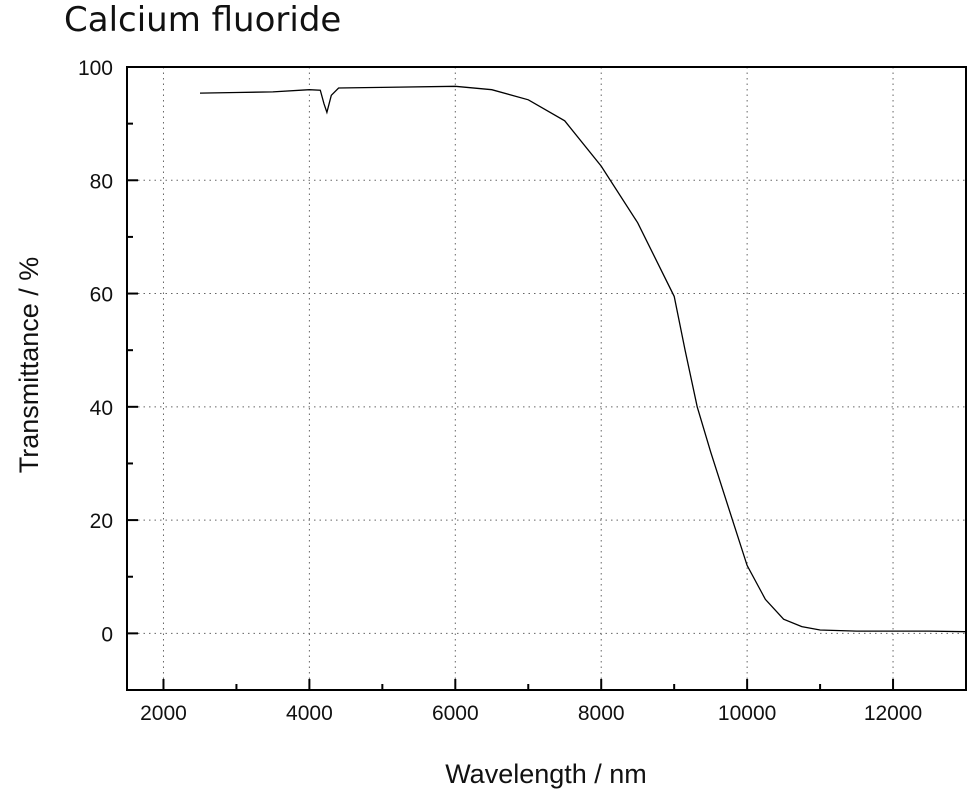 Image resolution: width=980 pixels, height=800 pixels. What do you see at coordinates (101, 181) in the screenshot?
I see `y-tick-label: 80` at bounding box center [101, 181].